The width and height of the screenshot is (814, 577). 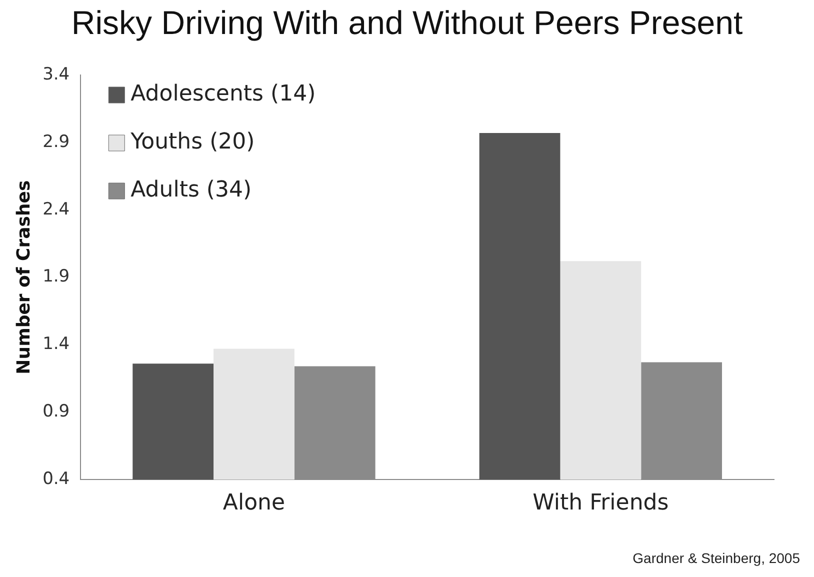 I want to click on legend-label: Adults (34), so click(x=191, y=190).